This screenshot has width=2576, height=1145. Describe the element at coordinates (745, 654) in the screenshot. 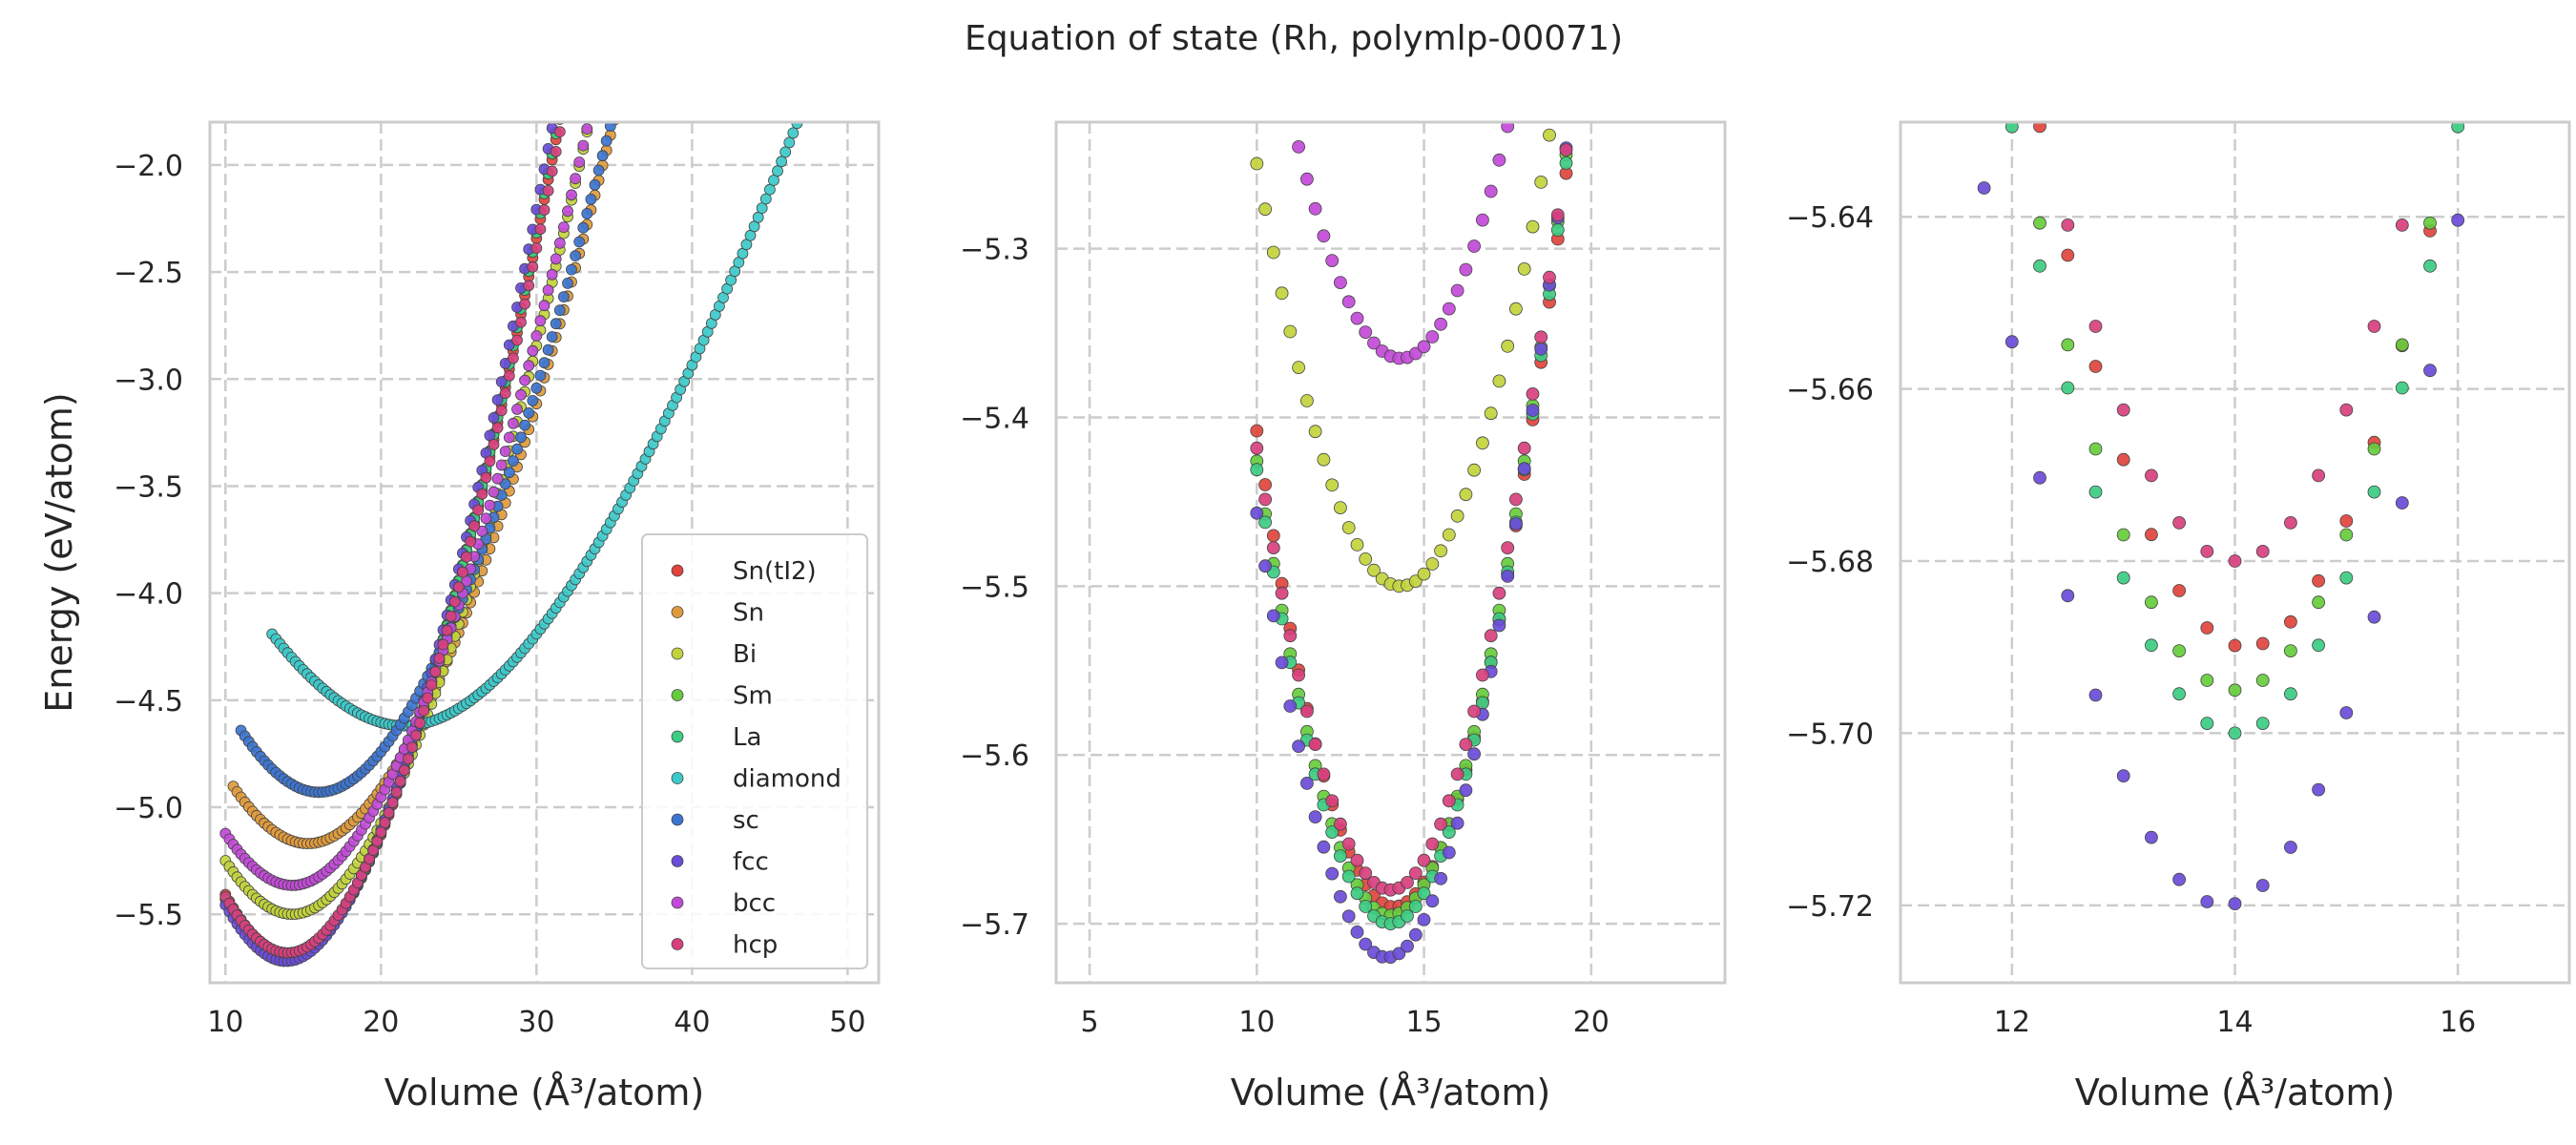

I see `legend-label: Bi` at that location.